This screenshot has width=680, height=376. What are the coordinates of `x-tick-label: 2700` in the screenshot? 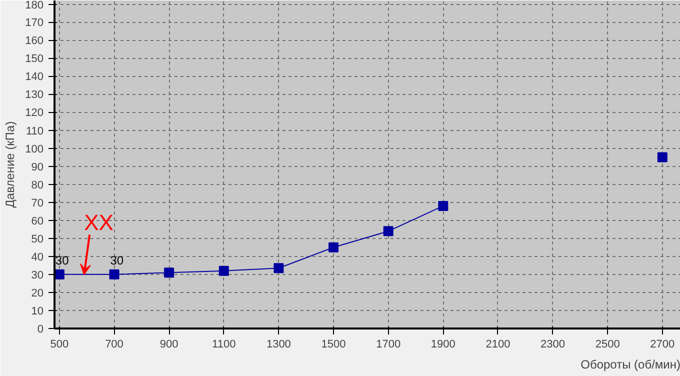 It's located at (662, 344).